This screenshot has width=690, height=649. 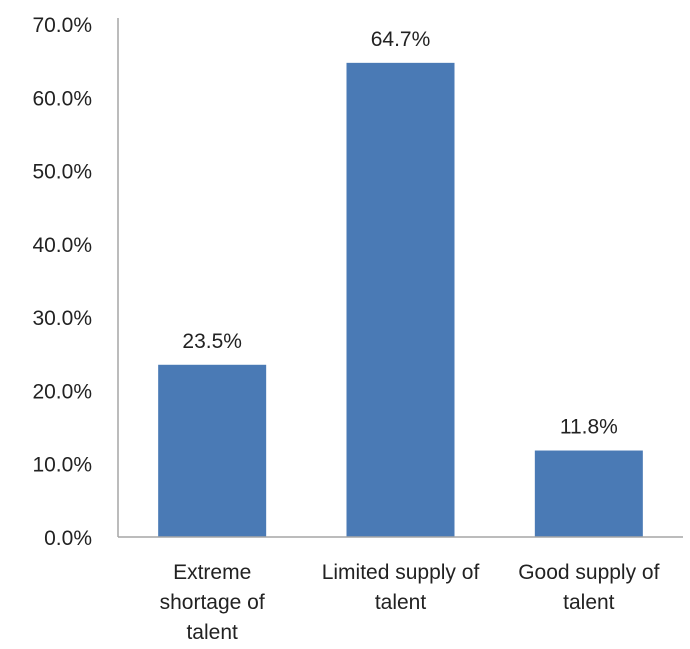 I want to click on bar-data-label: 64.7%, so click(x=401, y=39).